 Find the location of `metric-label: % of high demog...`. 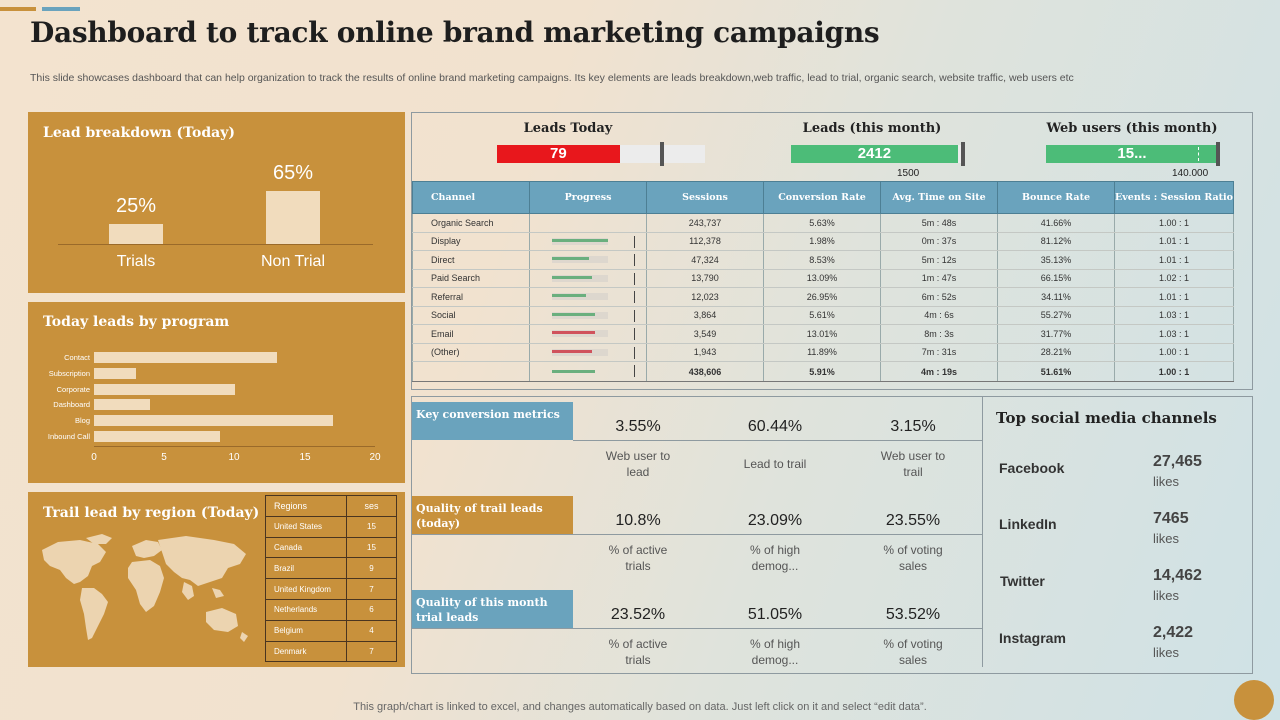

metric-label: % of high demog... is located at coordinates (775, 558).